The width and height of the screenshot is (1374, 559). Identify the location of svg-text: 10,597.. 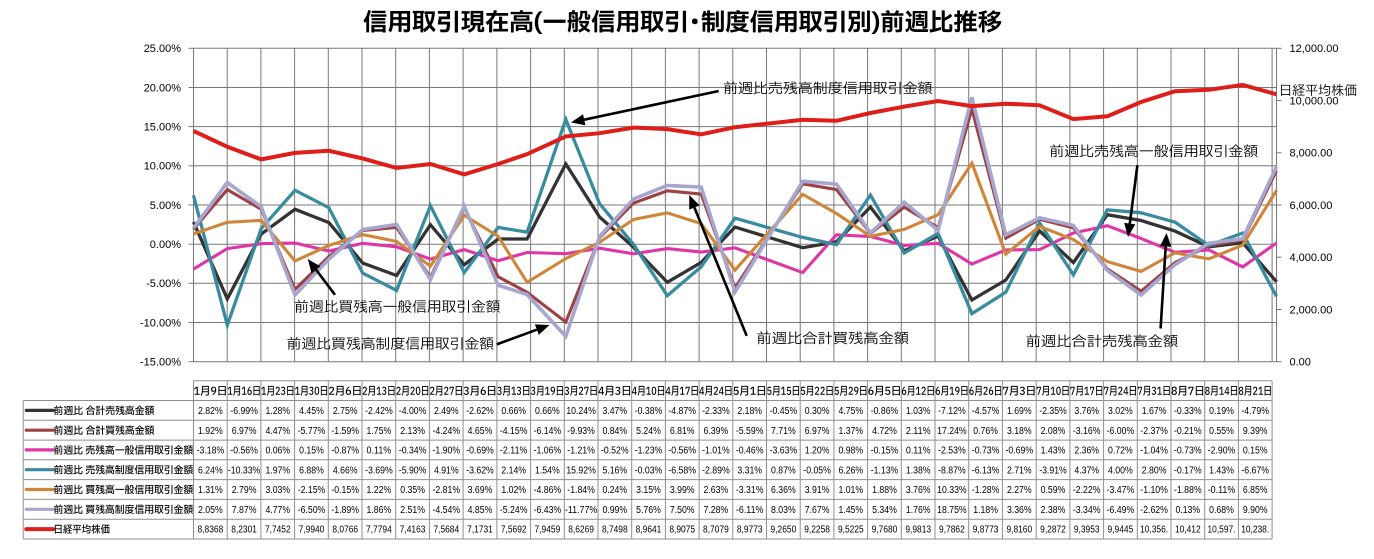
(1222, 530).